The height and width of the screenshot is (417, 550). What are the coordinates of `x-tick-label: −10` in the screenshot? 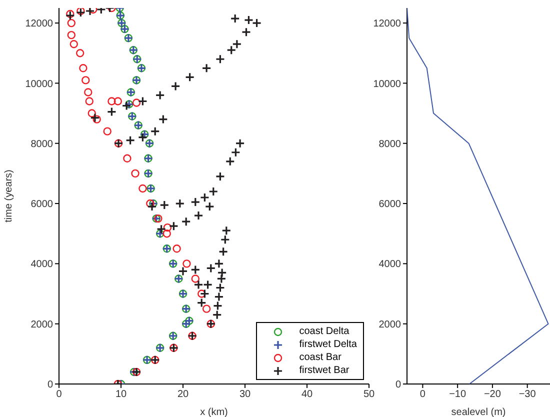 It's located at (457, 394).